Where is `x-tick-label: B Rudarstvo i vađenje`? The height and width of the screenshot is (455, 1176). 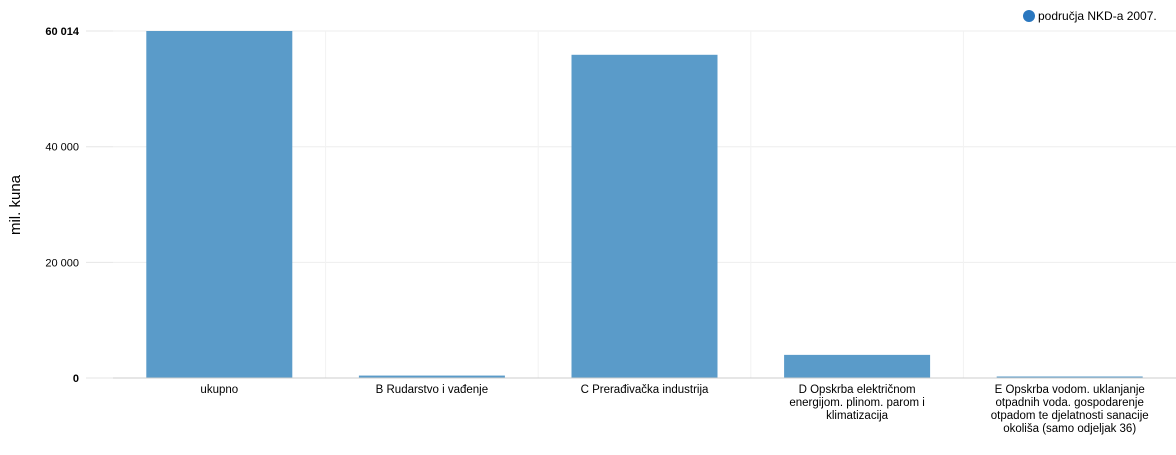
x-tick-label: B Rudarstvo i vađenje is located at coordinates (432, 390).